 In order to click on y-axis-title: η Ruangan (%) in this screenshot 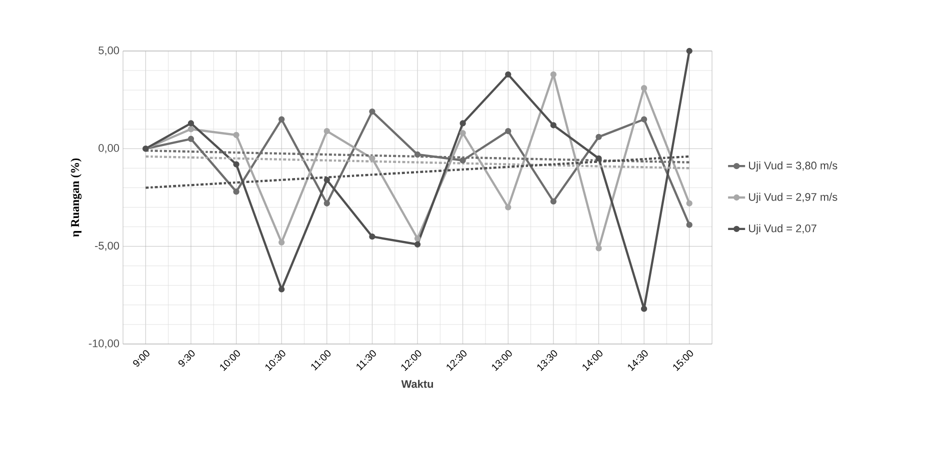, I will do `click(76, 197)`.